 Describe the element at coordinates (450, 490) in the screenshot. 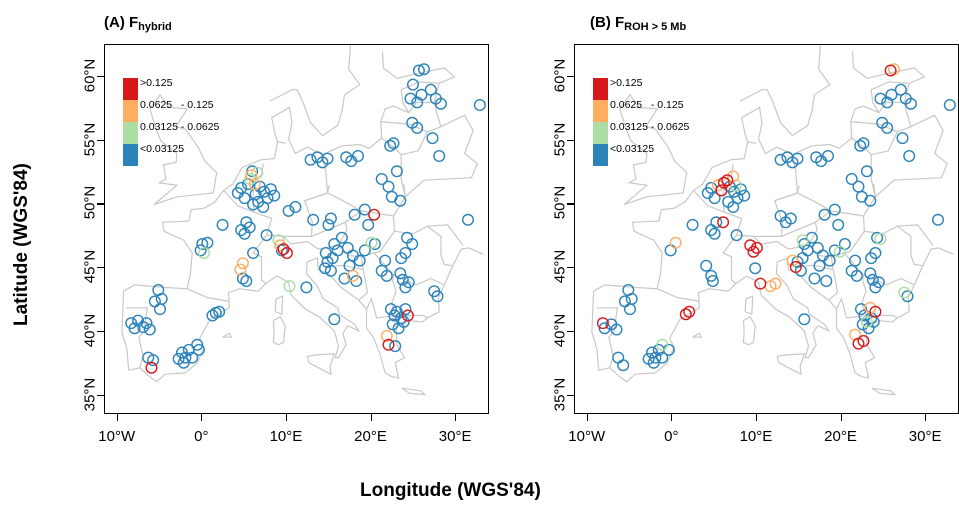

I see `x-axis-label: Longitude (WGS'84)` at that location.